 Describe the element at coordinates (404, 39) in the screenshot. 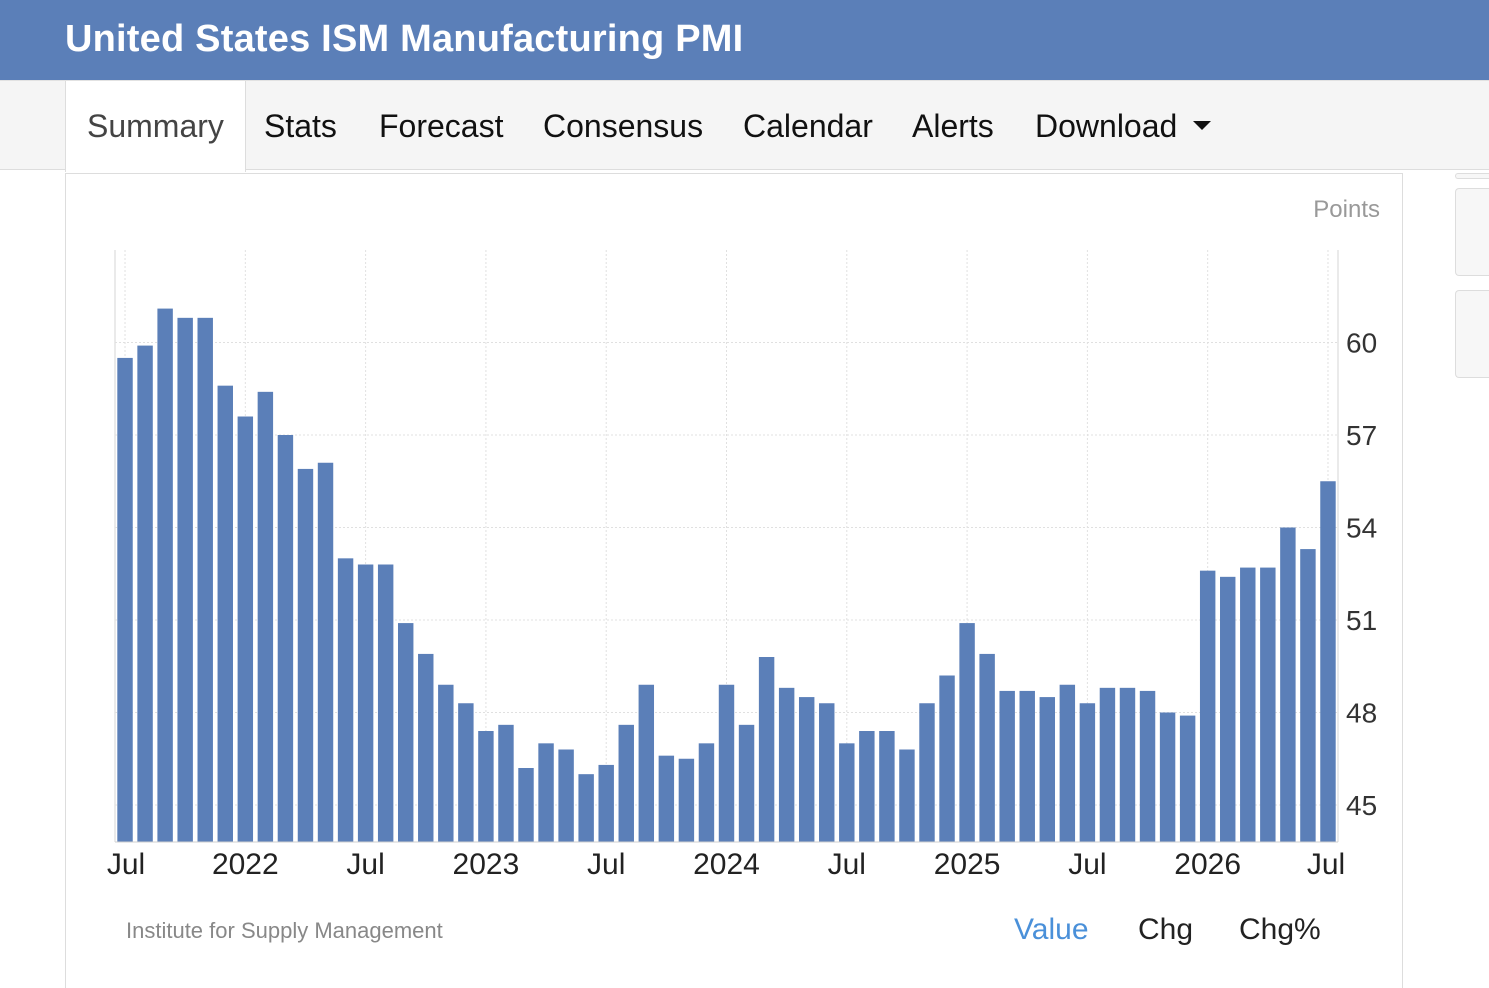

I see `page-title: United States ISM Manufacturing PMI` at that location.